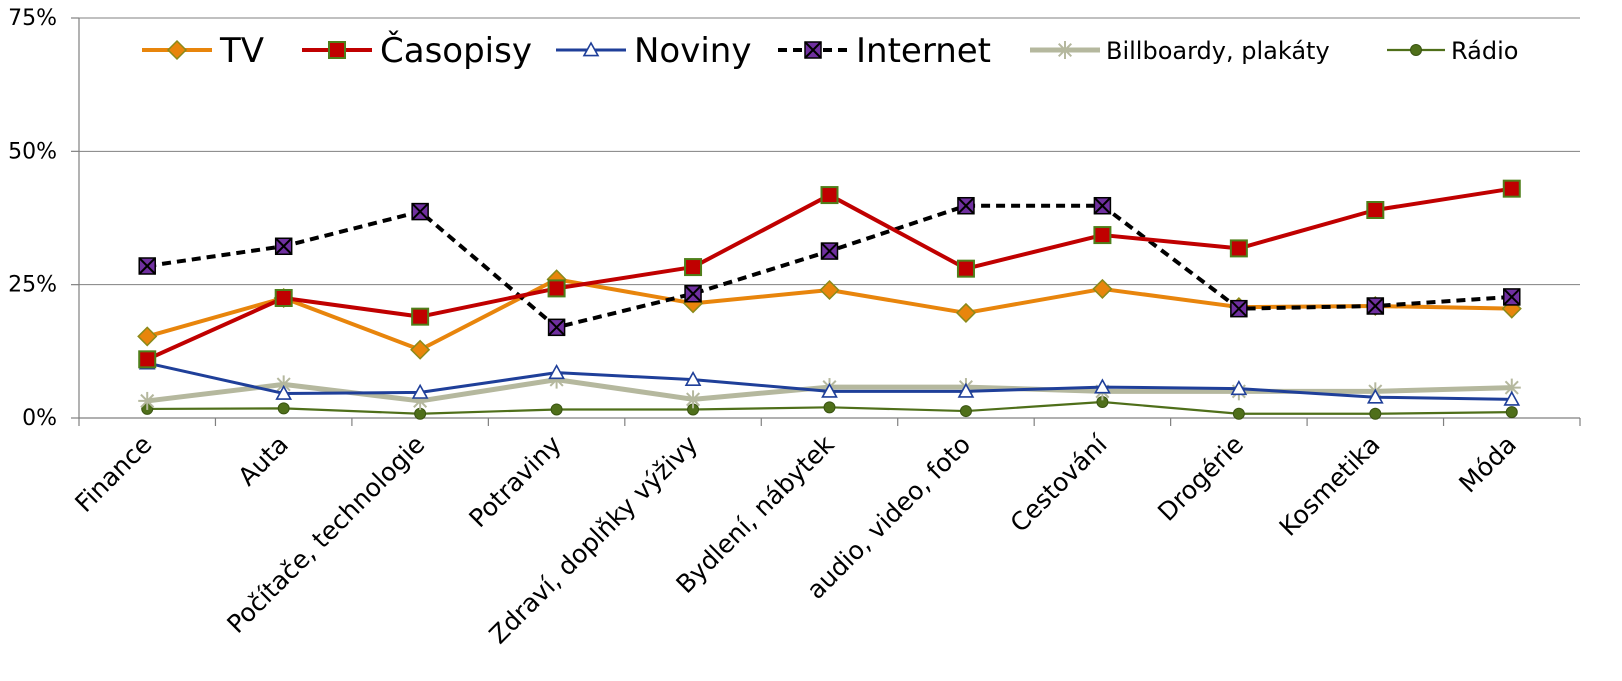  Describe the element at coordinates (923, 51) in the screenshot. I see `legend-label: Internet` at that location.